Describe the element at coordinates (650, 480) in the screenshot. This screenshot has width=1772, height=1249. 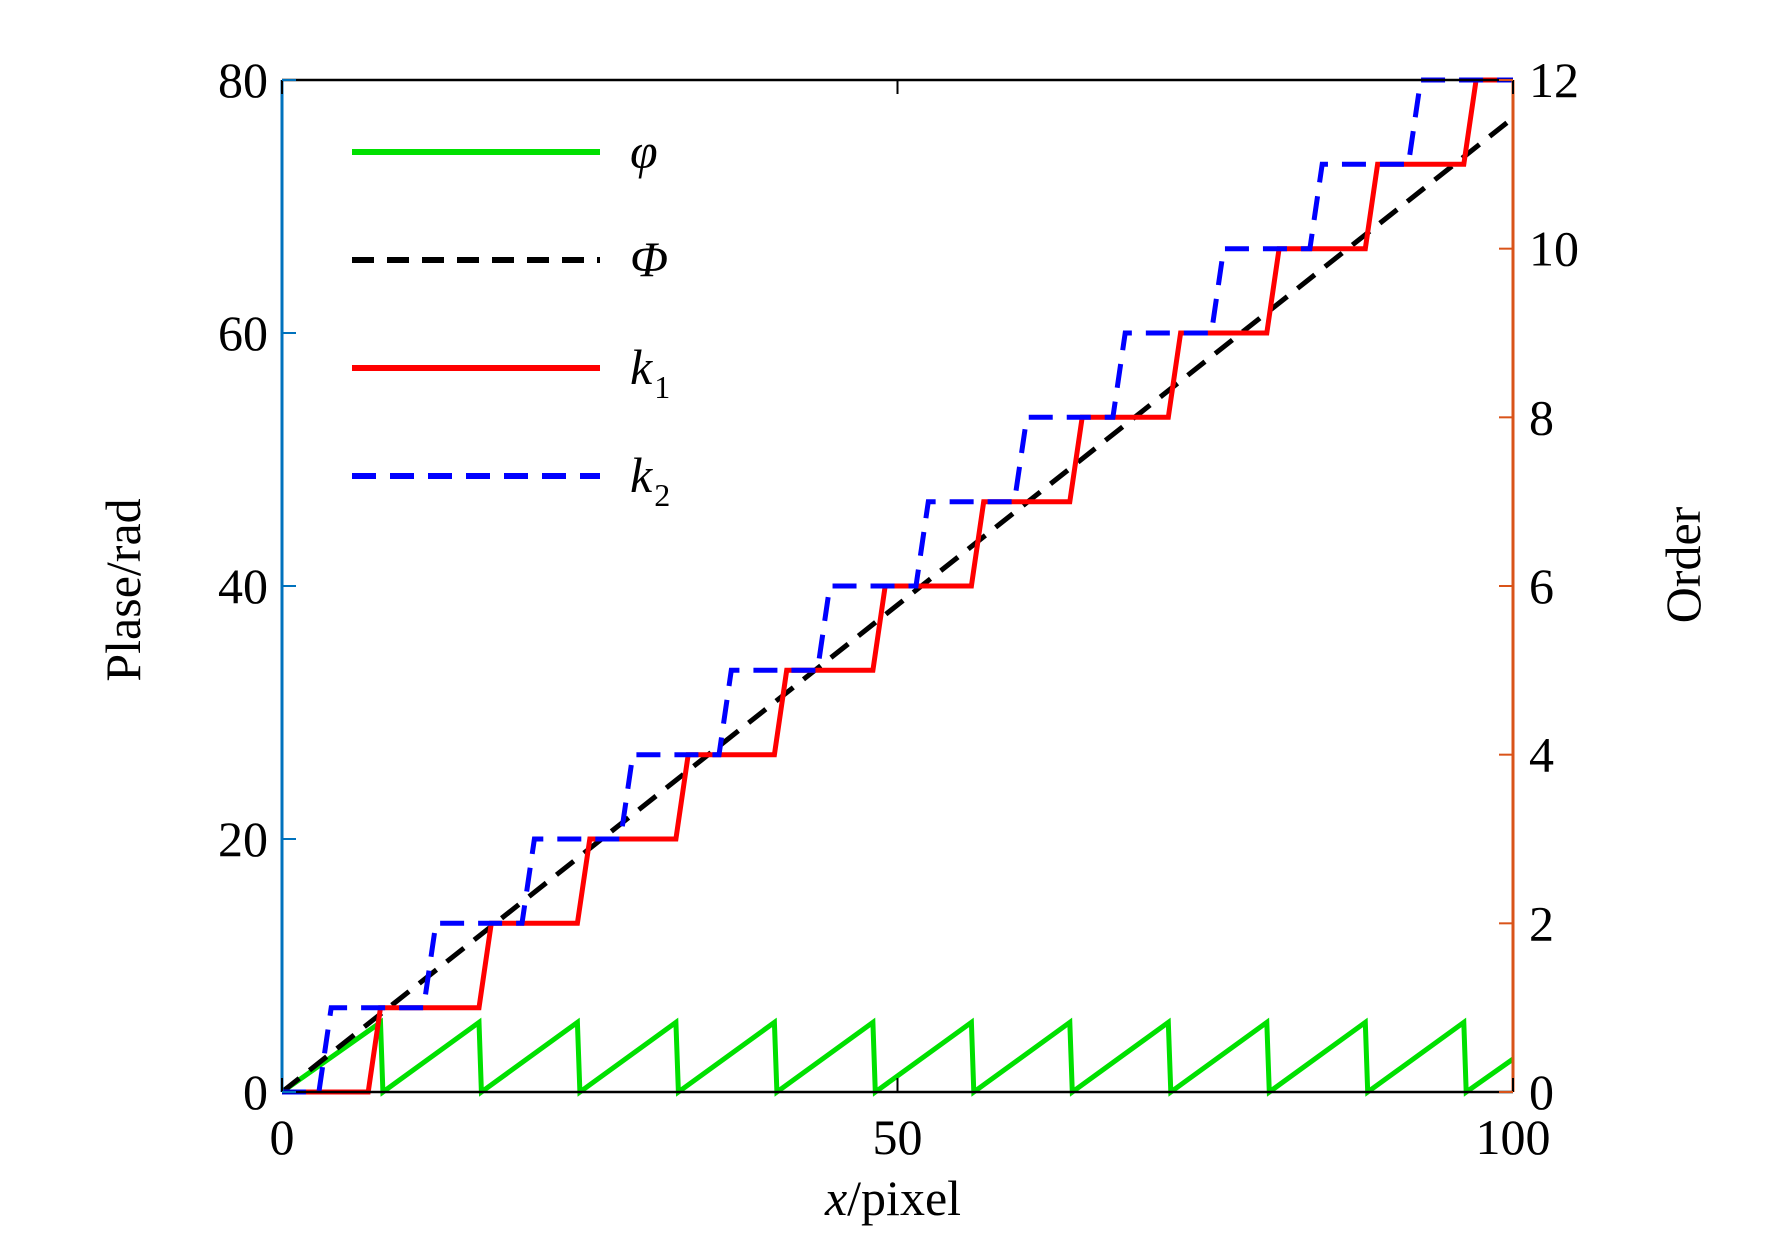
I see `legend-label-k2: k2` at that location.